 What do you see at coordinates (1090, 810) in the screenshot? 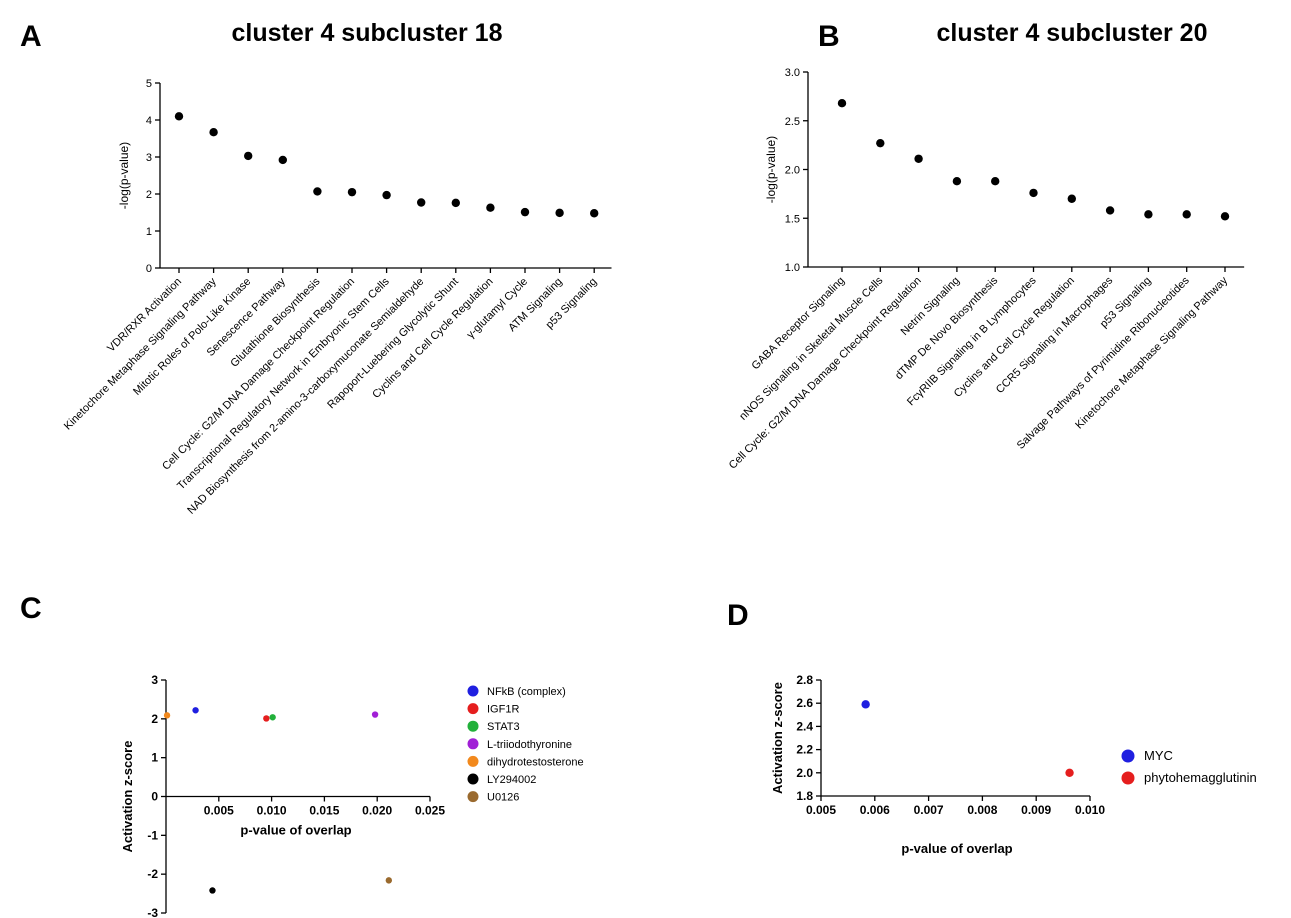
I see `chart-d-x-tick-label: 0.010` at bounding box center [1090, 810].